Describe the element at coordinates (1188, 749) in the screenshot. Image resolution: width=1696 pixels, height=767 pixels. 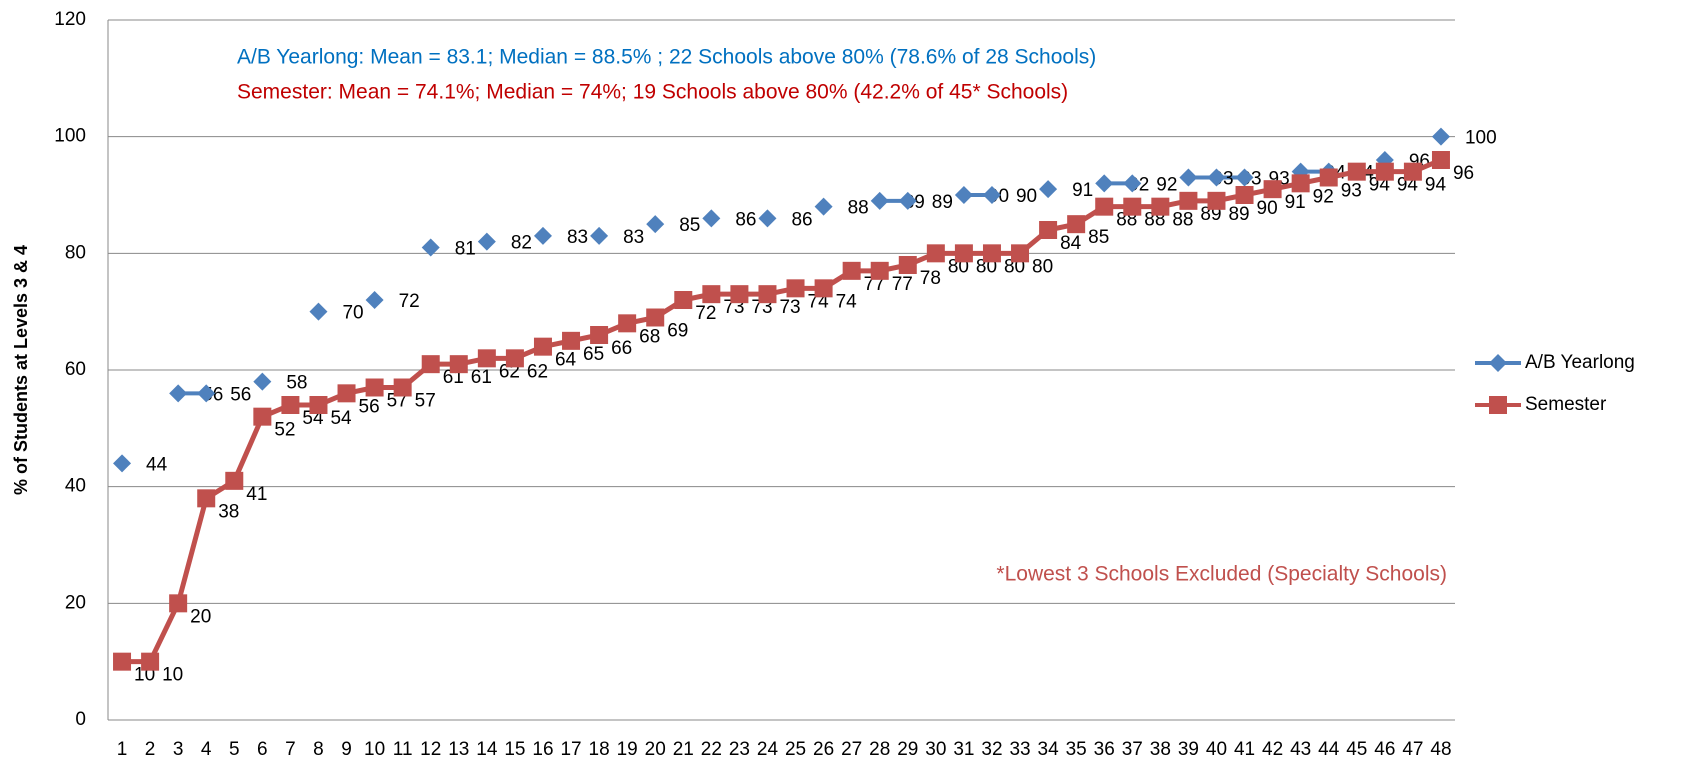
I see `x-tick-label: 39` at that location.